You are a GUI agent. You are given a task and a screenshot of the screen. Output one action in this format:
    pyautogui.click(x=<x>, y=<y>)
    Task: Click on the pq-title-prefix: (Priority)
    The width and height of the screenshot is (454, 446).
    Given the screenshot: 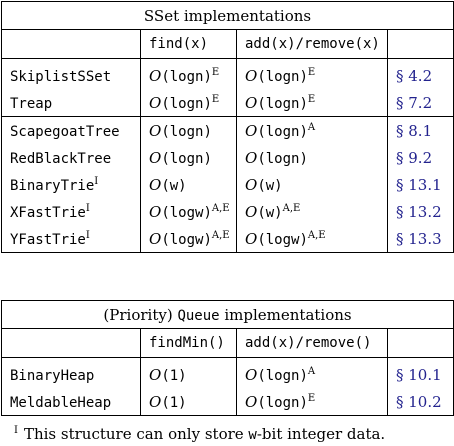 What is the action you would take?
    pyautogui.click(x=140, y=314)
    